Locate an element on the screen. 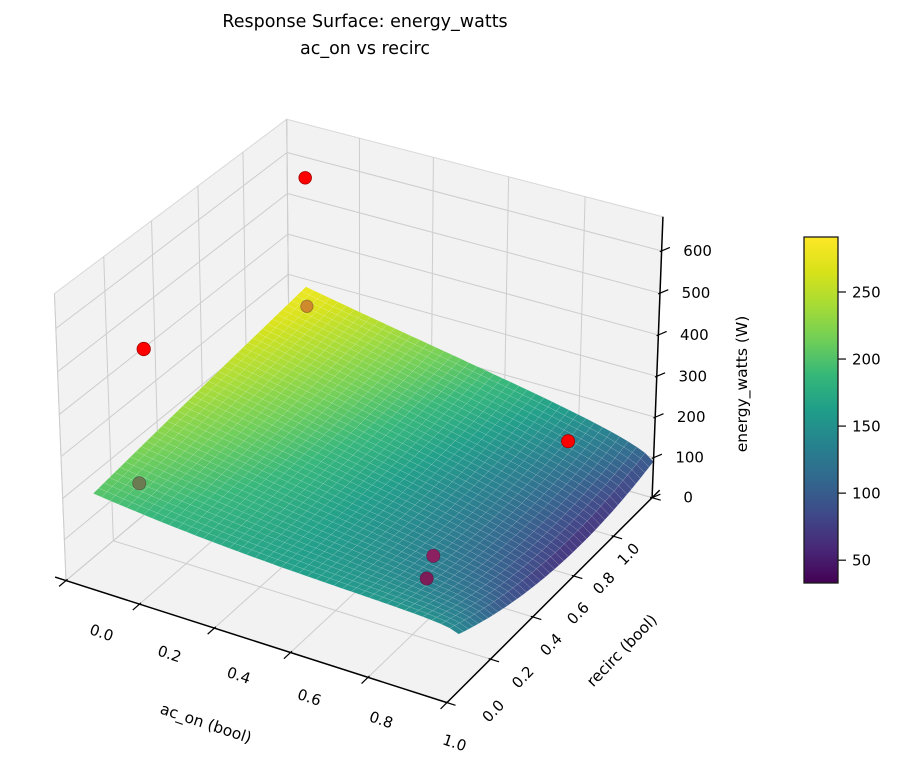 The height and width of the screenshot is (765, 909). colorbar: 50 100 150 200 250 is located at coordinates (842, 410).